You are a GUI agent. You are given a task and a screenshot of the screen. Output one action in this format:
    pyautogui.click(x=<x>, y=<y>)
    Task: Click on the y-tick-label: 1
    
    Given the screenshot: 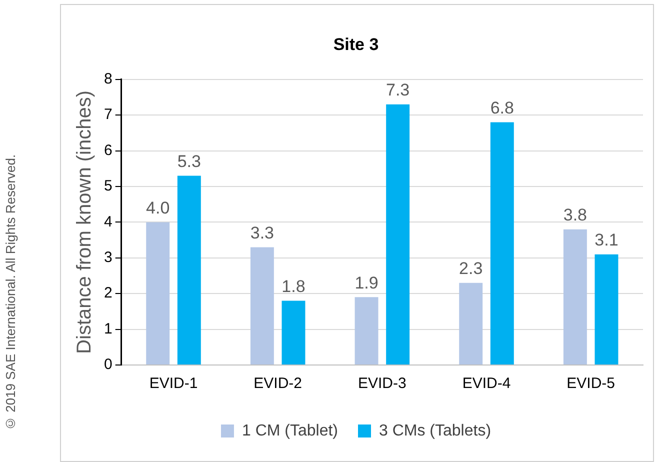 What is the action you would take?
    pyautogui.click(x=108, y=329)
    